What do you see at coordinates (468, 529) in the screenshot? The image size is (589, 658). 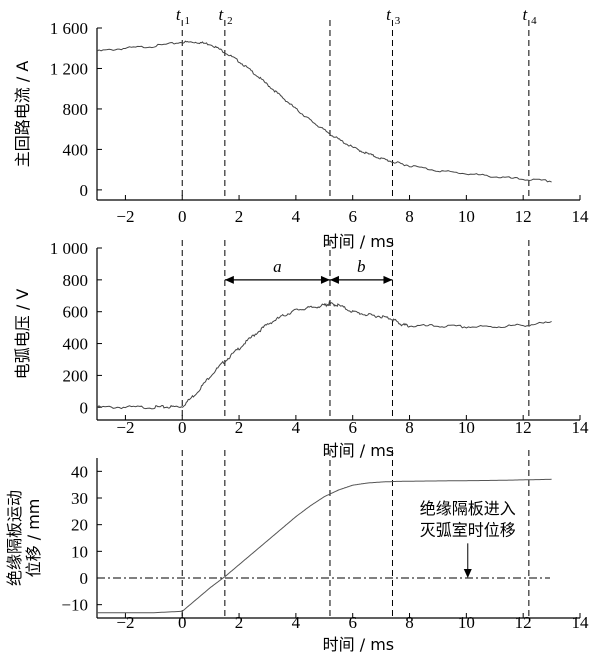 I see `annotation-text-line2: 灭弧室时位移` at bounding box center [468, 529].